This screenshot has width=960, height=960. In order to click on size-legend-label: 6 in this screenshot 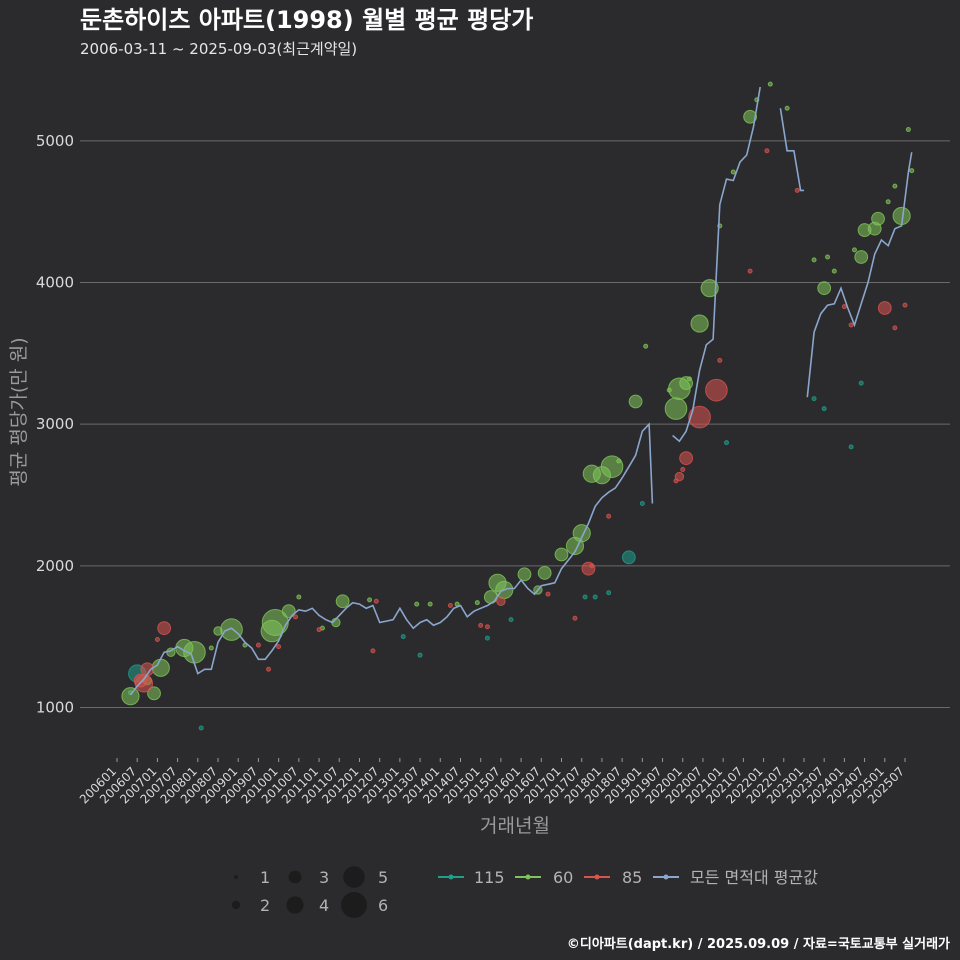, I will do `click(383, 905)`.